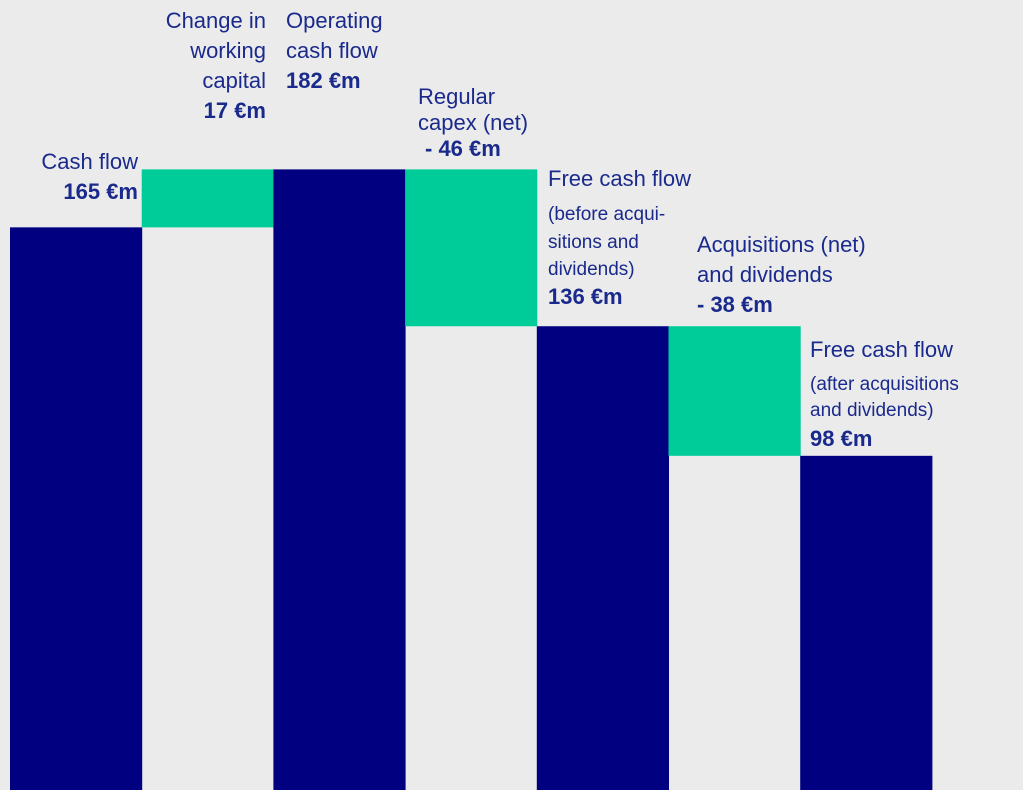 This screenshot has height=790, width=1023. What do you see at coordinates (332, 50) in the screenshot?
I see `category-label: cash flow` at bounding box center [332, 50].